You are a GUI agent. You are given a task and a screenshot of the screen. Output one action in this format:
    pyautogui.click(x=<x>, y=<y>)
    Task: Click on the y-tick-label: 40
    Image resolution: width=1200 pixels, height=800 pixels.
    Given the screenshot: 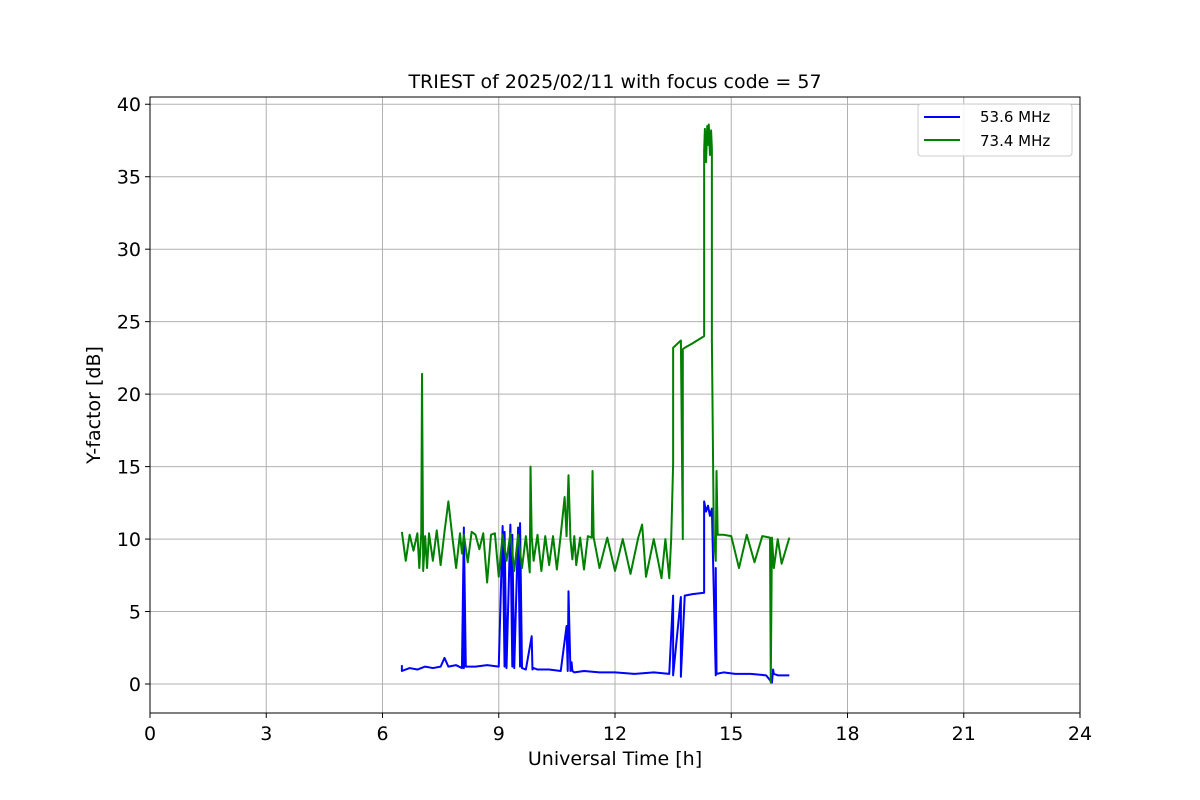 What is the action you would take?
    pyautogui.click(x=129, y=105)
    